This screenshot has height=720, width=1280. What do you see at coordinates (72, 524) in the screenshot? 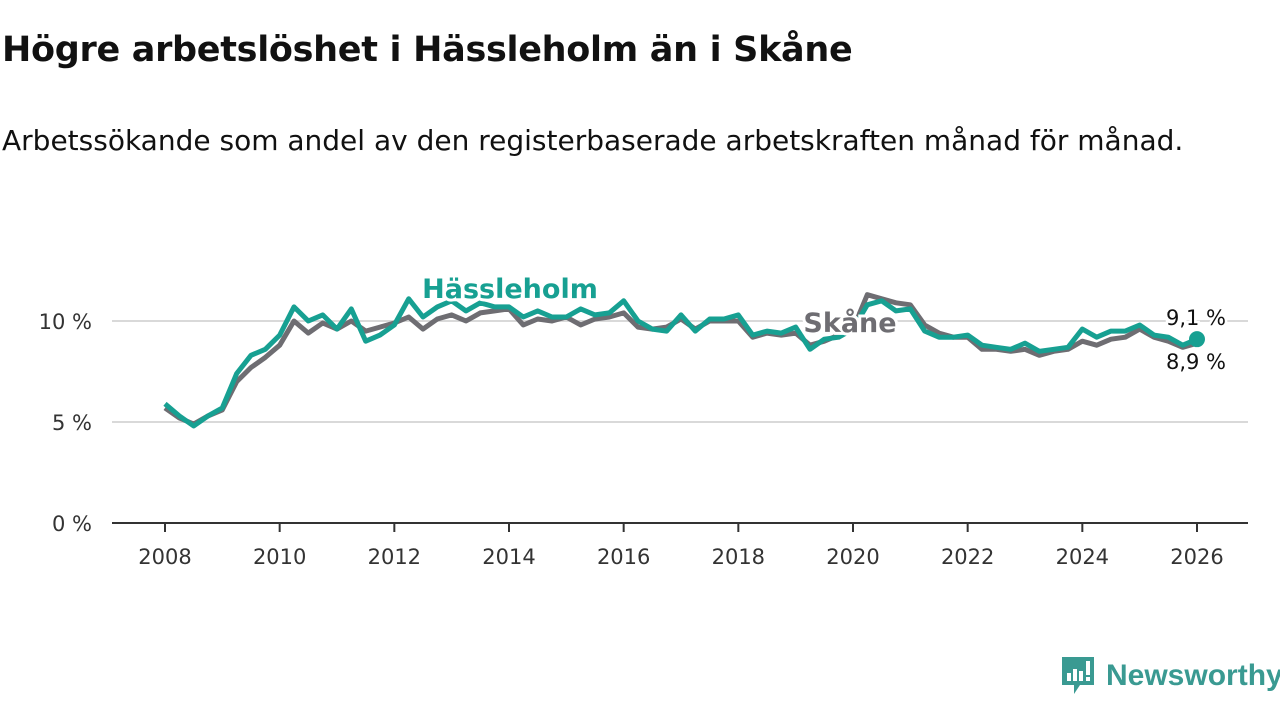
I see `y-tick-label: 0 %` at bounding box center [72, 524].